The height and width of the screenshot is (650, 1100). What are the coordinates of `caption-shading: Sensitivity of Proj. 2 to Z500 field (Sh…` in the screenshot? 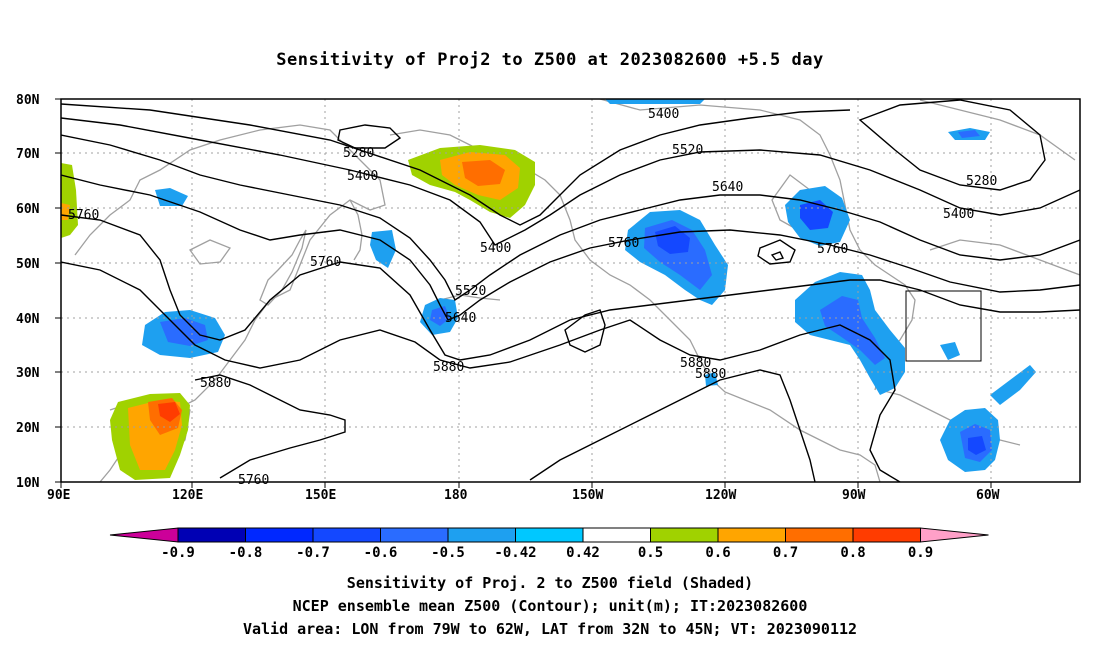 It's located at (550, 583).